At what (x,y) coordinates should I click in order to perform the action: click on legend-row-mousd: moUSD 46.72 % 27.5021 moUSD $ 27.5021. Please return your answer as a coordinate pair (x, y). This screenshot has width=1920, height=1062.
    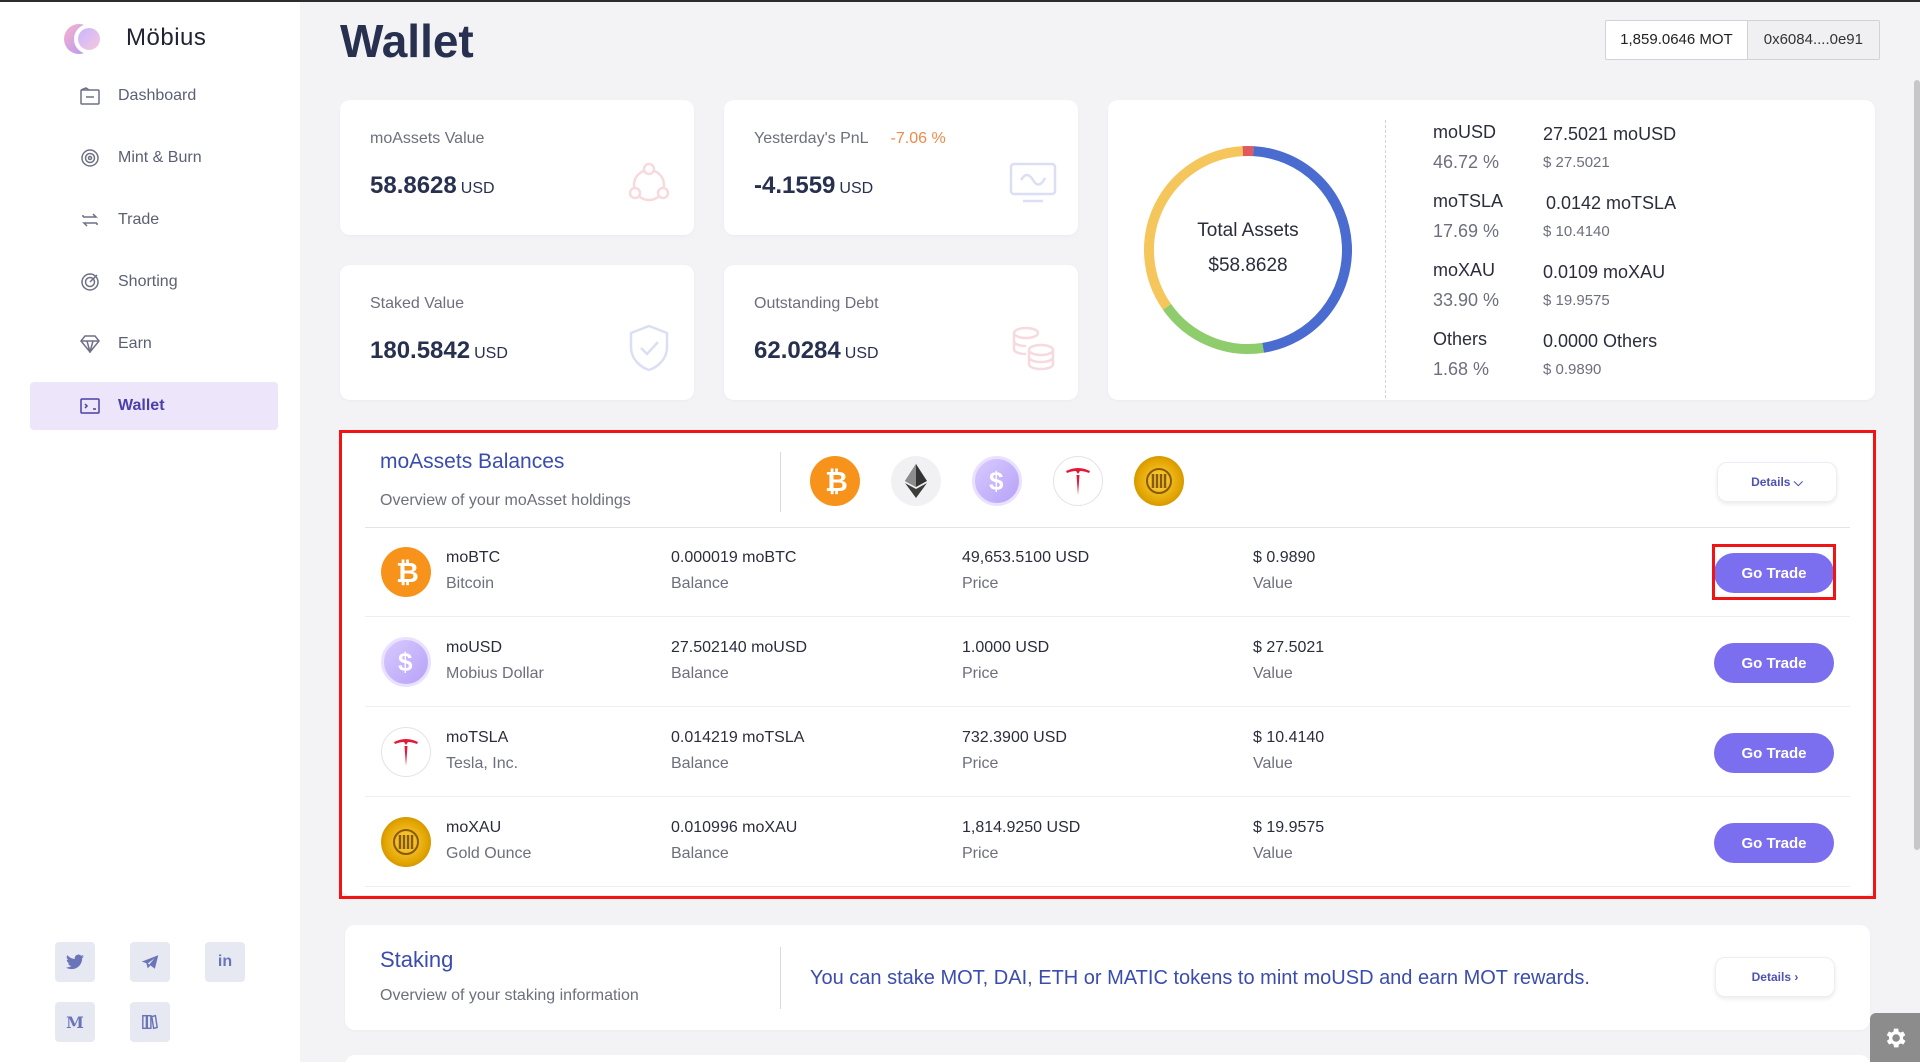
    Looking at the image, I should click on (1555, 147).